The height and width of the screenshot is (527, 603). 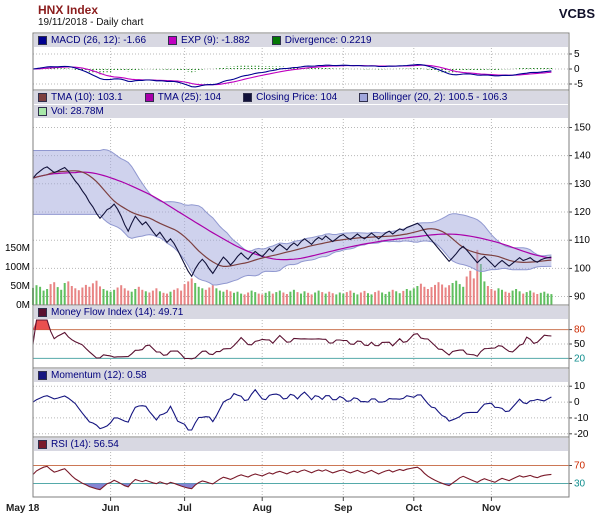 I want to click on volume-legend-item: Vol: 28.78M, so click(x=71, y=111).